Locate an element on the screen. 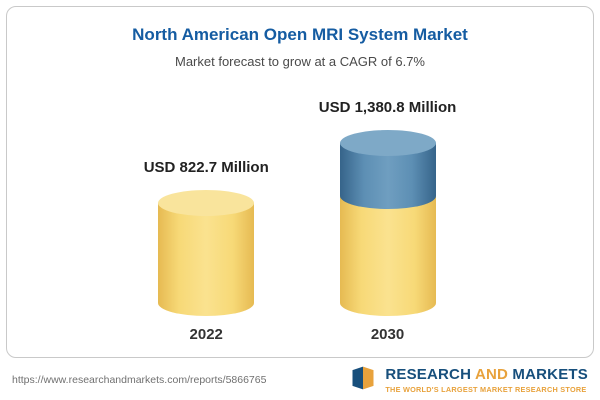  bar-2030 is located at coordinates (387, 223).